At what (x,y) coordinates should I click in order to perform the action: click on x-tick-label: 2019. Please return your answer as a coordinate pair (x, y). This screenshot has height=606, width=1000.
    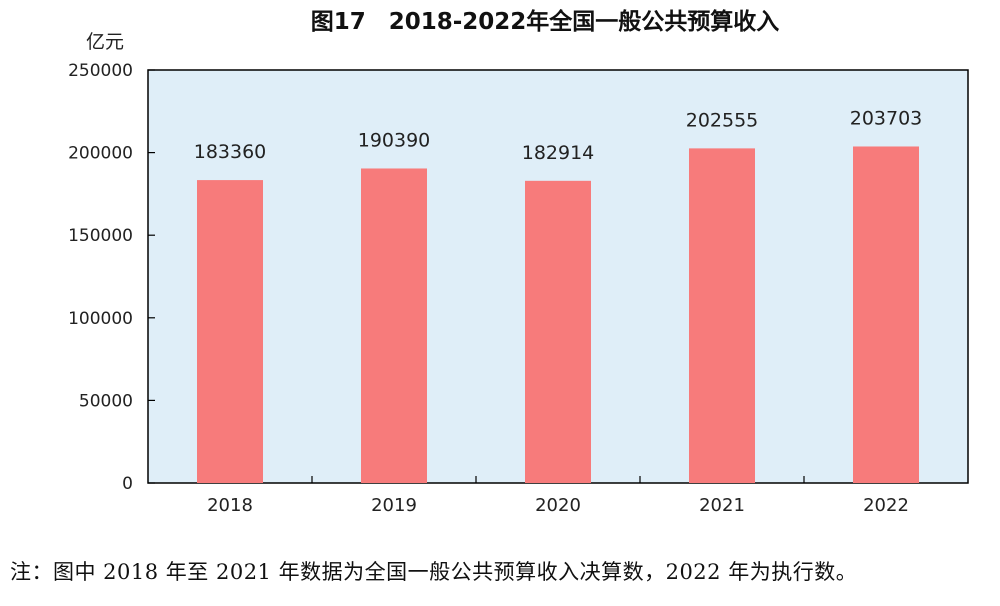
    Looking at the image, I should click on (394, 505).